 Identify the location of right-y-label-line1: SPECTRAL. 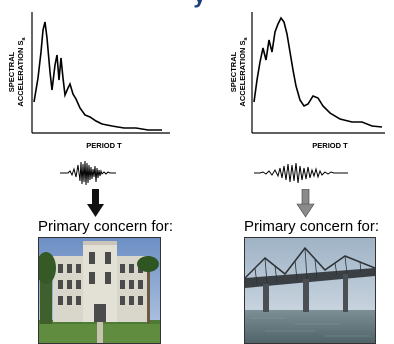
(233, 71).